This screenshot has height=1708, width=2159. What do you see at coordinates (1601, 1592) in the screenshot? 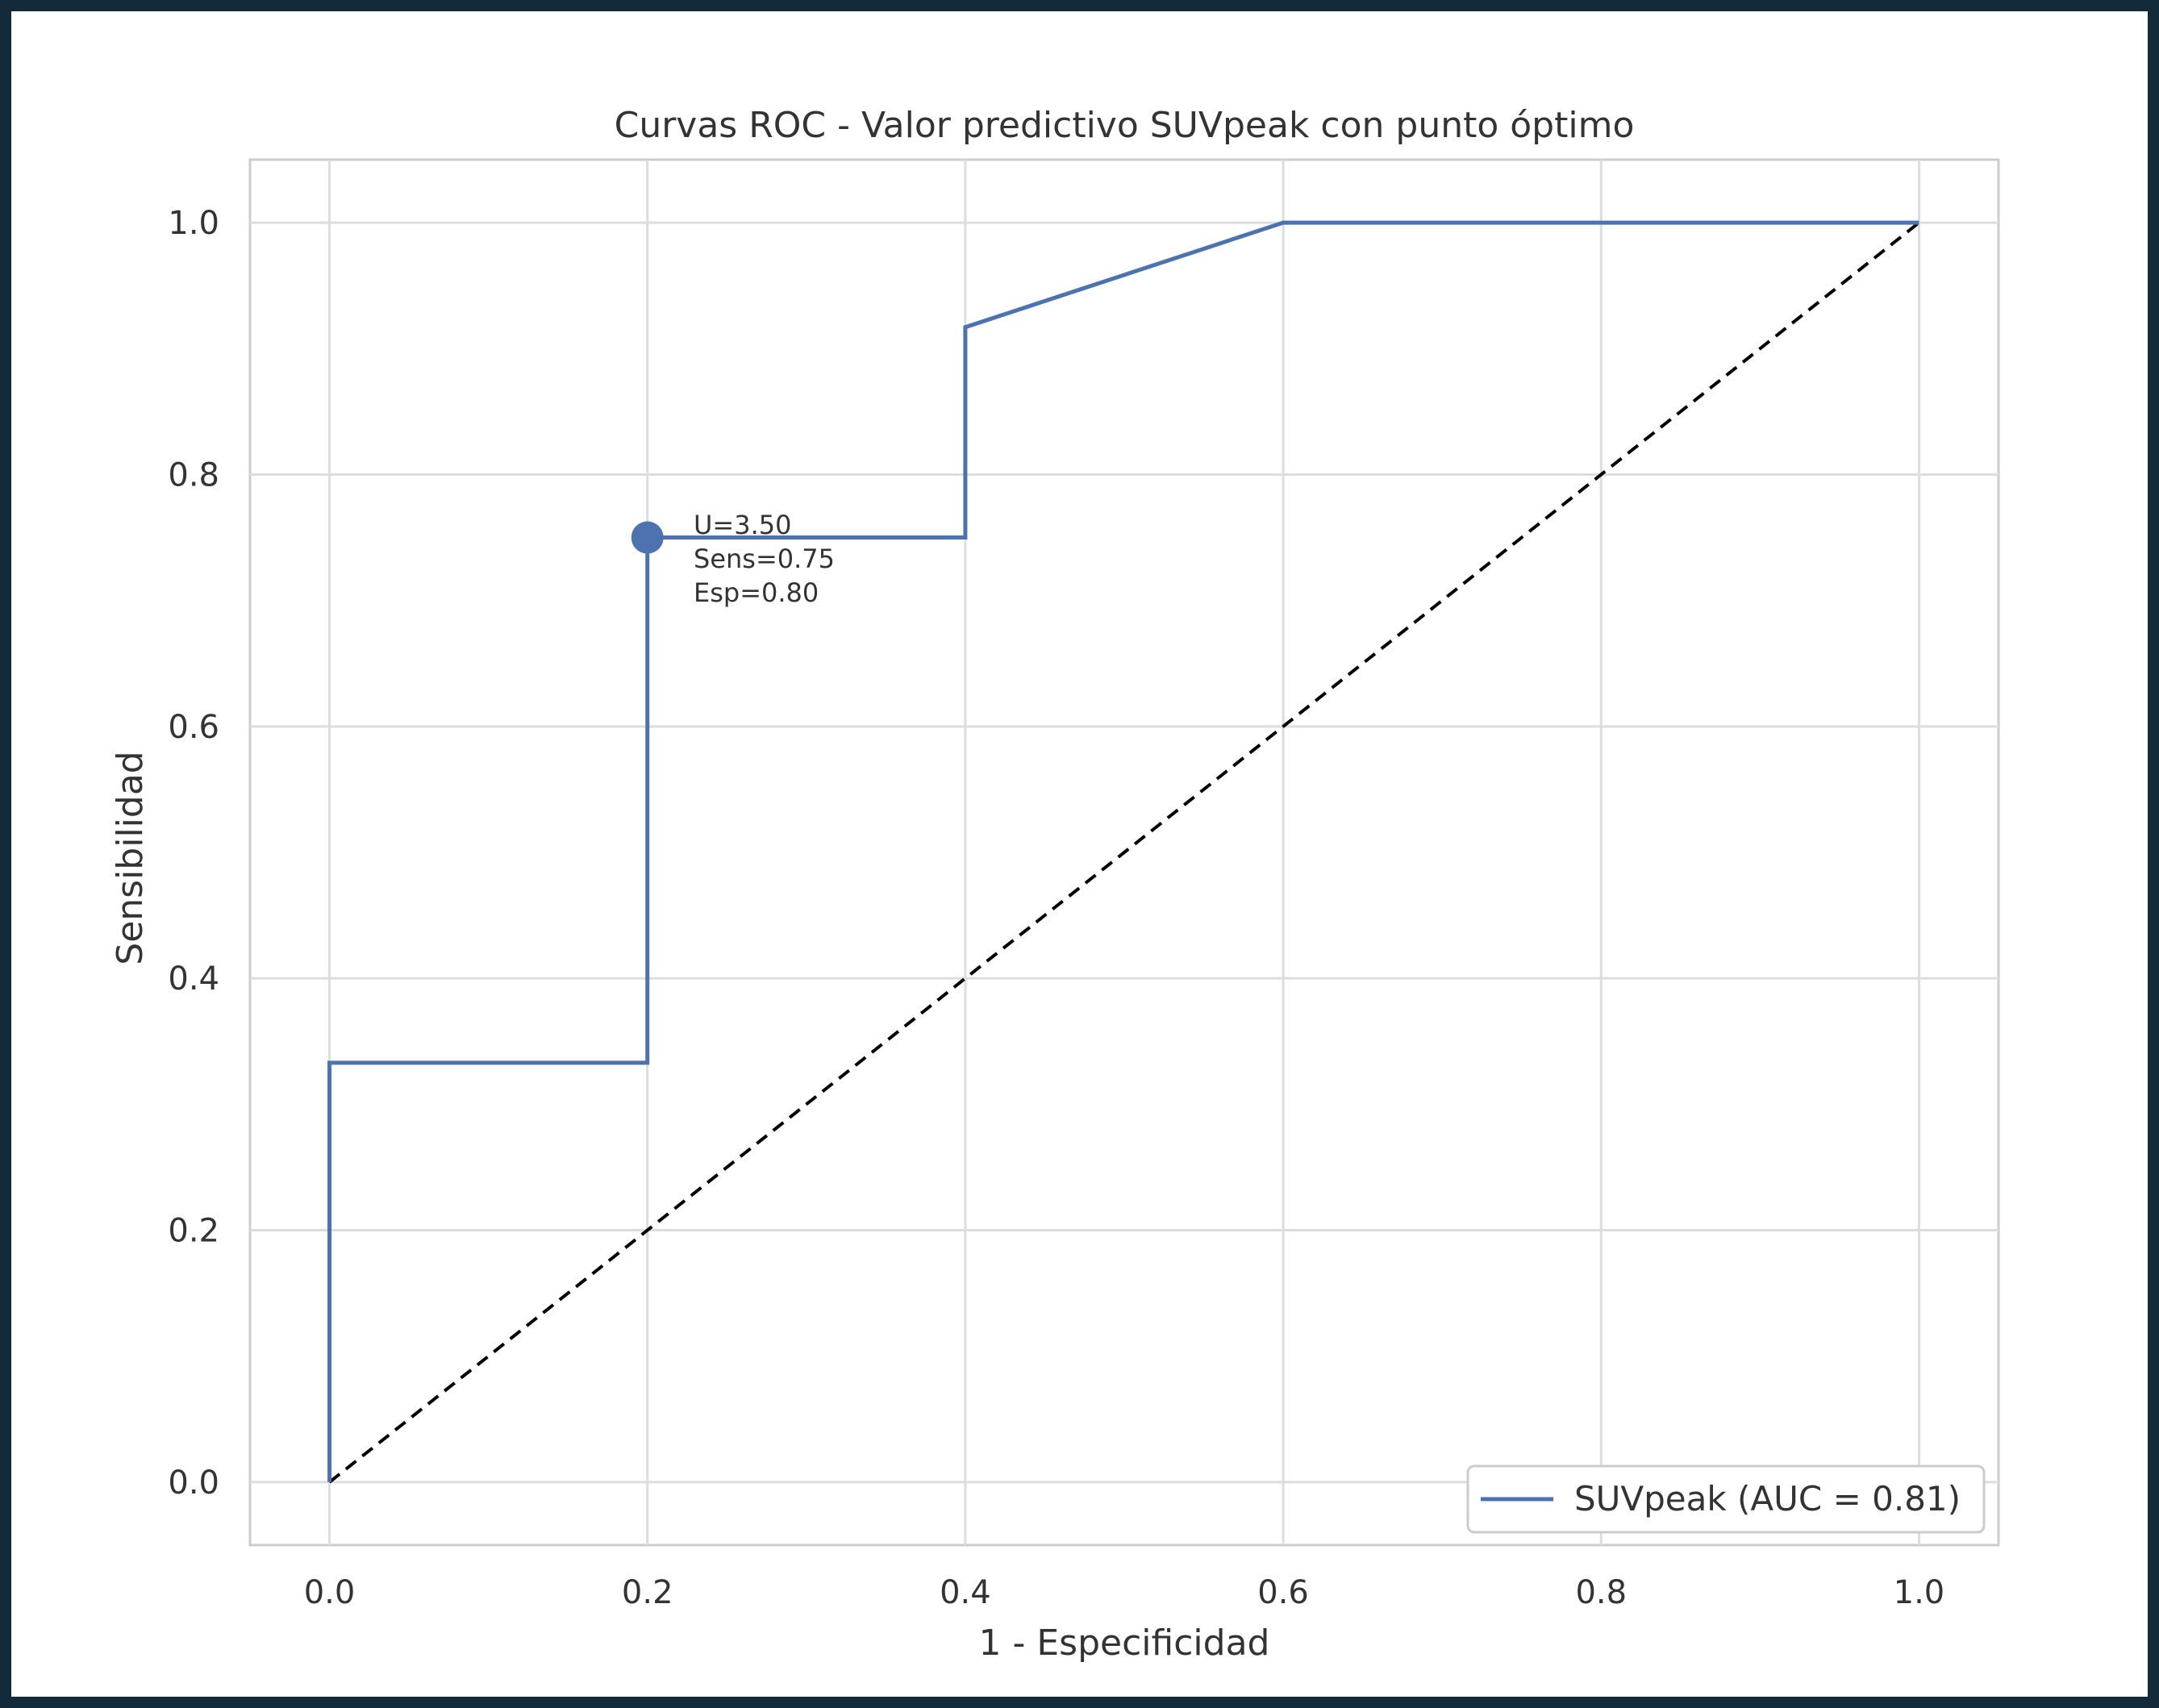
I see `x-tick-label: 0.8` at bounding box center [1601, 1592].